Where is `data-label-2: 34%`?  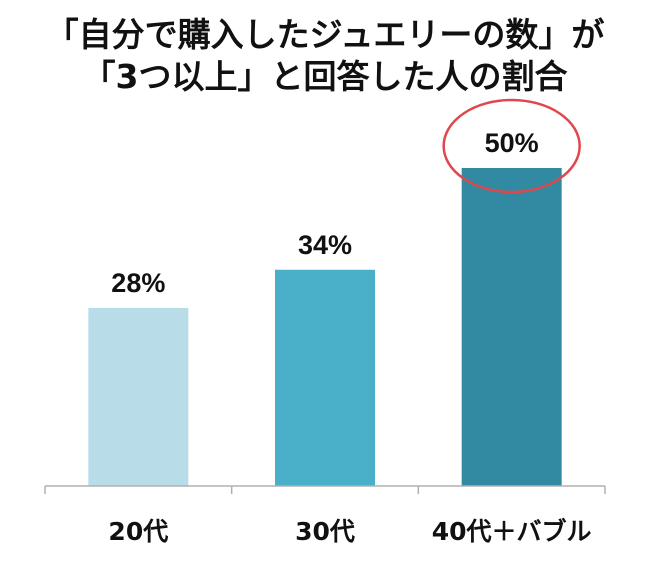
data-label-2: 34% is located at coordinates (325, 245).